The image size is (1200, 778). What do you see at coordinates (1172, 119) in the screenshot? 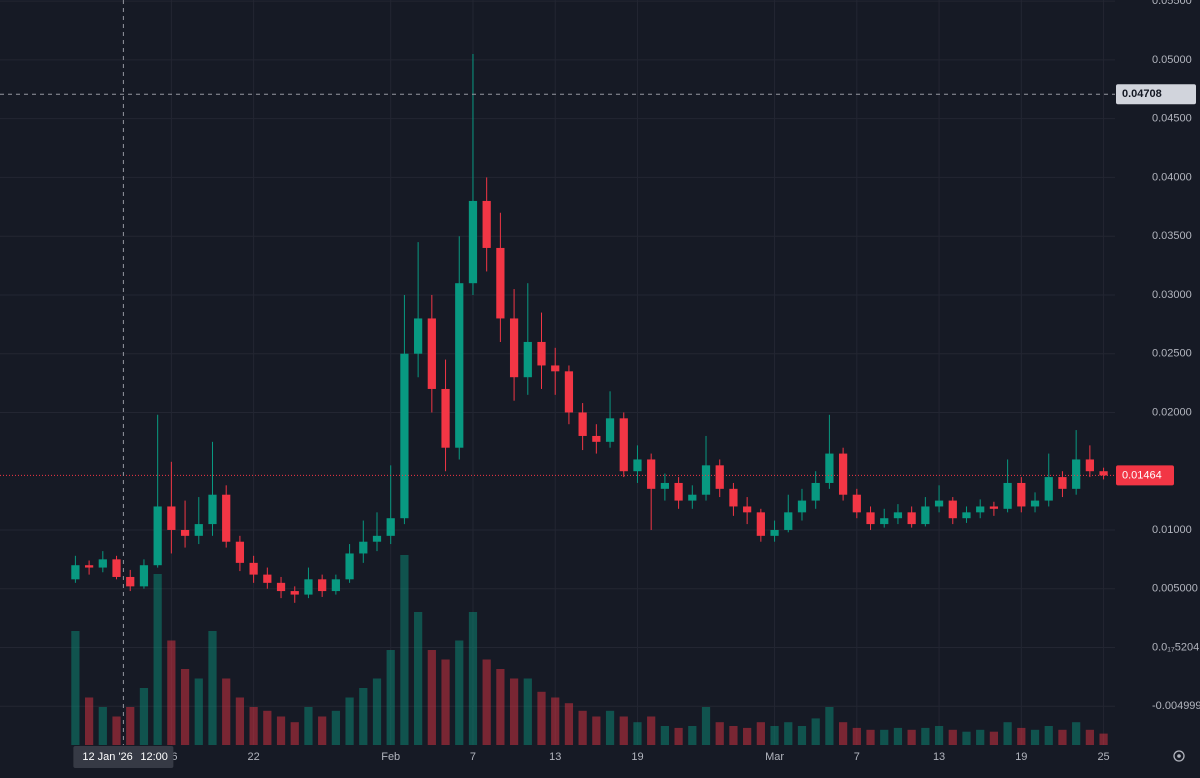
I see `y-tick-label: 0.04500` at bounding box center [1172, 119].